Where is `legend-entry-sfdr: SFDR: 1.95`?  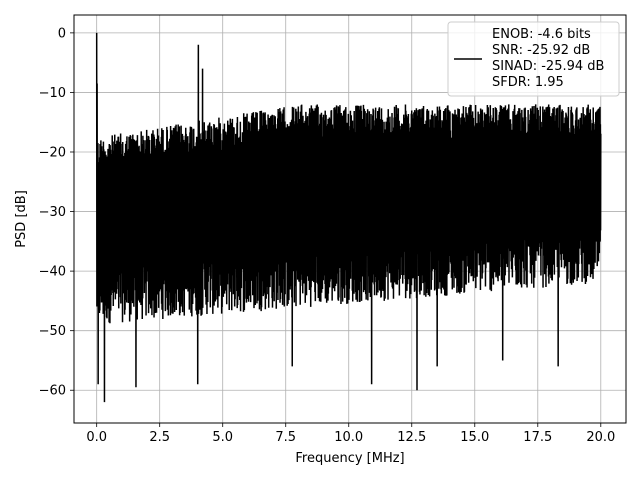 legend-entry-sfdr: SFDR: 1.95 is located at coordinates (528, 82).